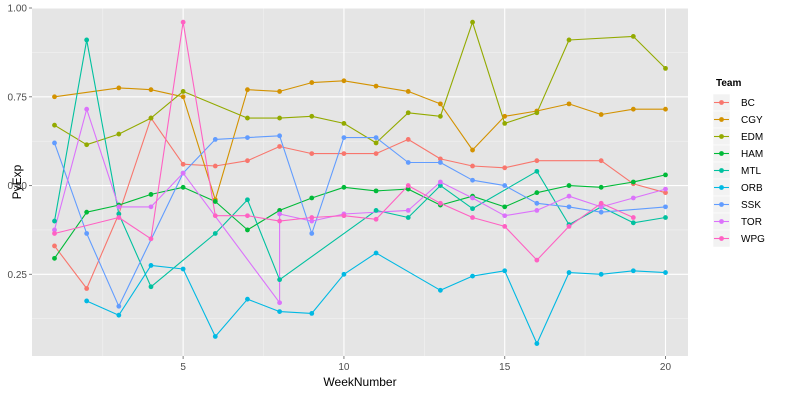  What do you see at coordinates (738, 163) in the screenshot?
I see `legend: Team BC CGY EDM HAM MTL ORB SSK TOR WPG` at bounding box center [738, 163].